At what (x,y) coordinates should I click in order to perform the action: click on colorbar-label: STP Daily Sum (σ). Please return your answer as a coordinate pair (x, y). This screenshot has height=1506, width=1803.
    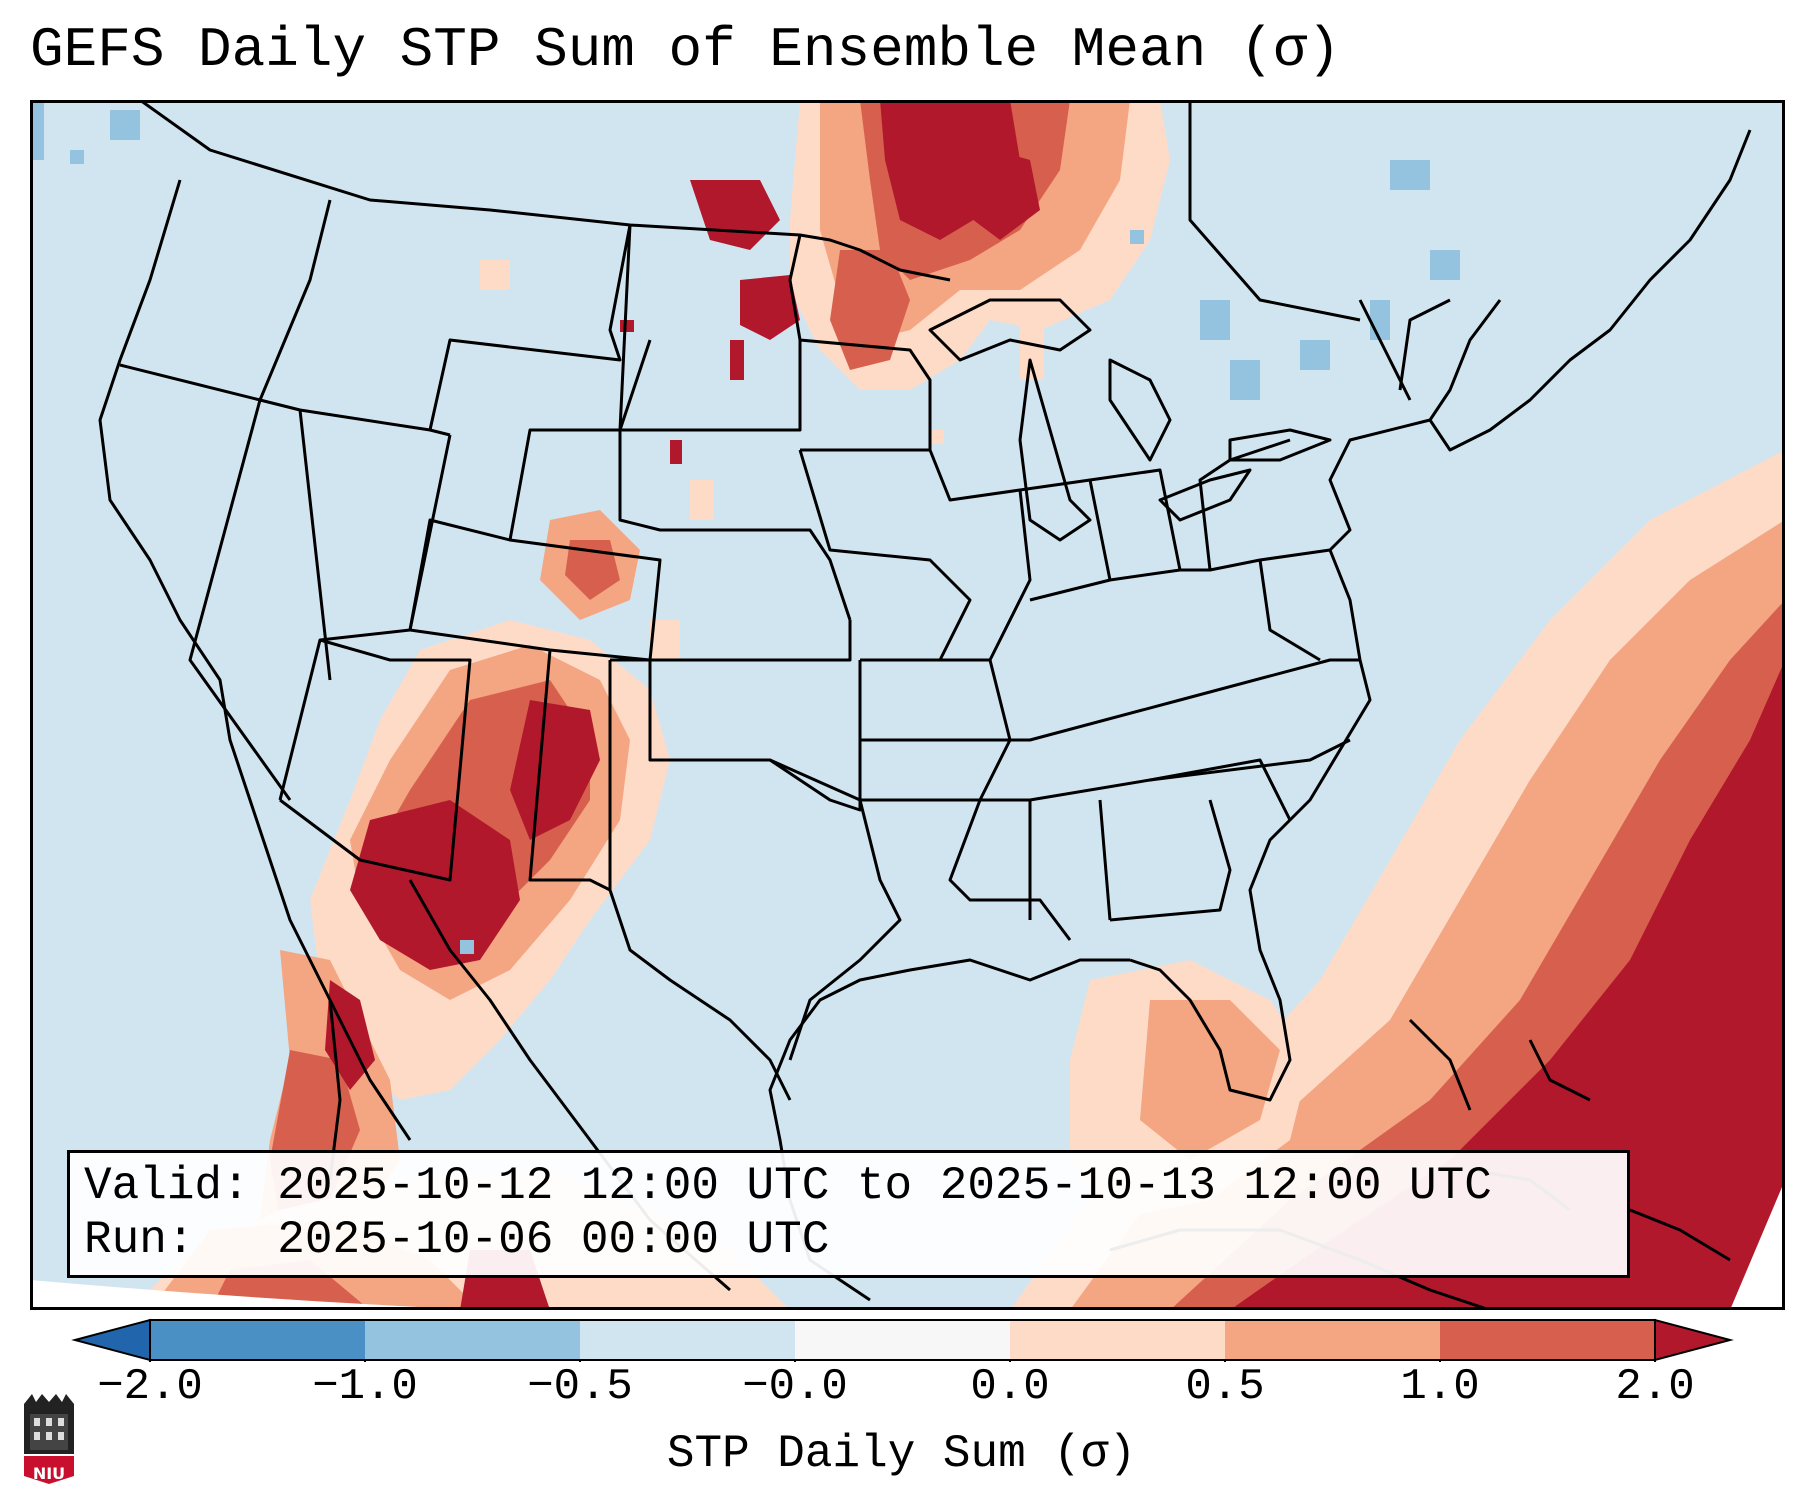
    Looking at the image, I should click on (901, 1454).